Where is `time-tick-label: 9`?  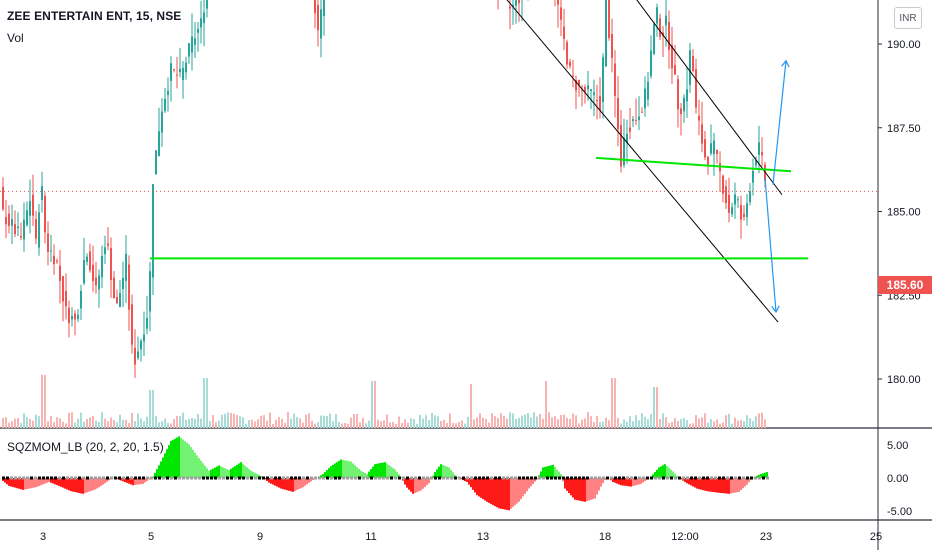
time-tick-label: 9 is located at coordinates (260, 537).